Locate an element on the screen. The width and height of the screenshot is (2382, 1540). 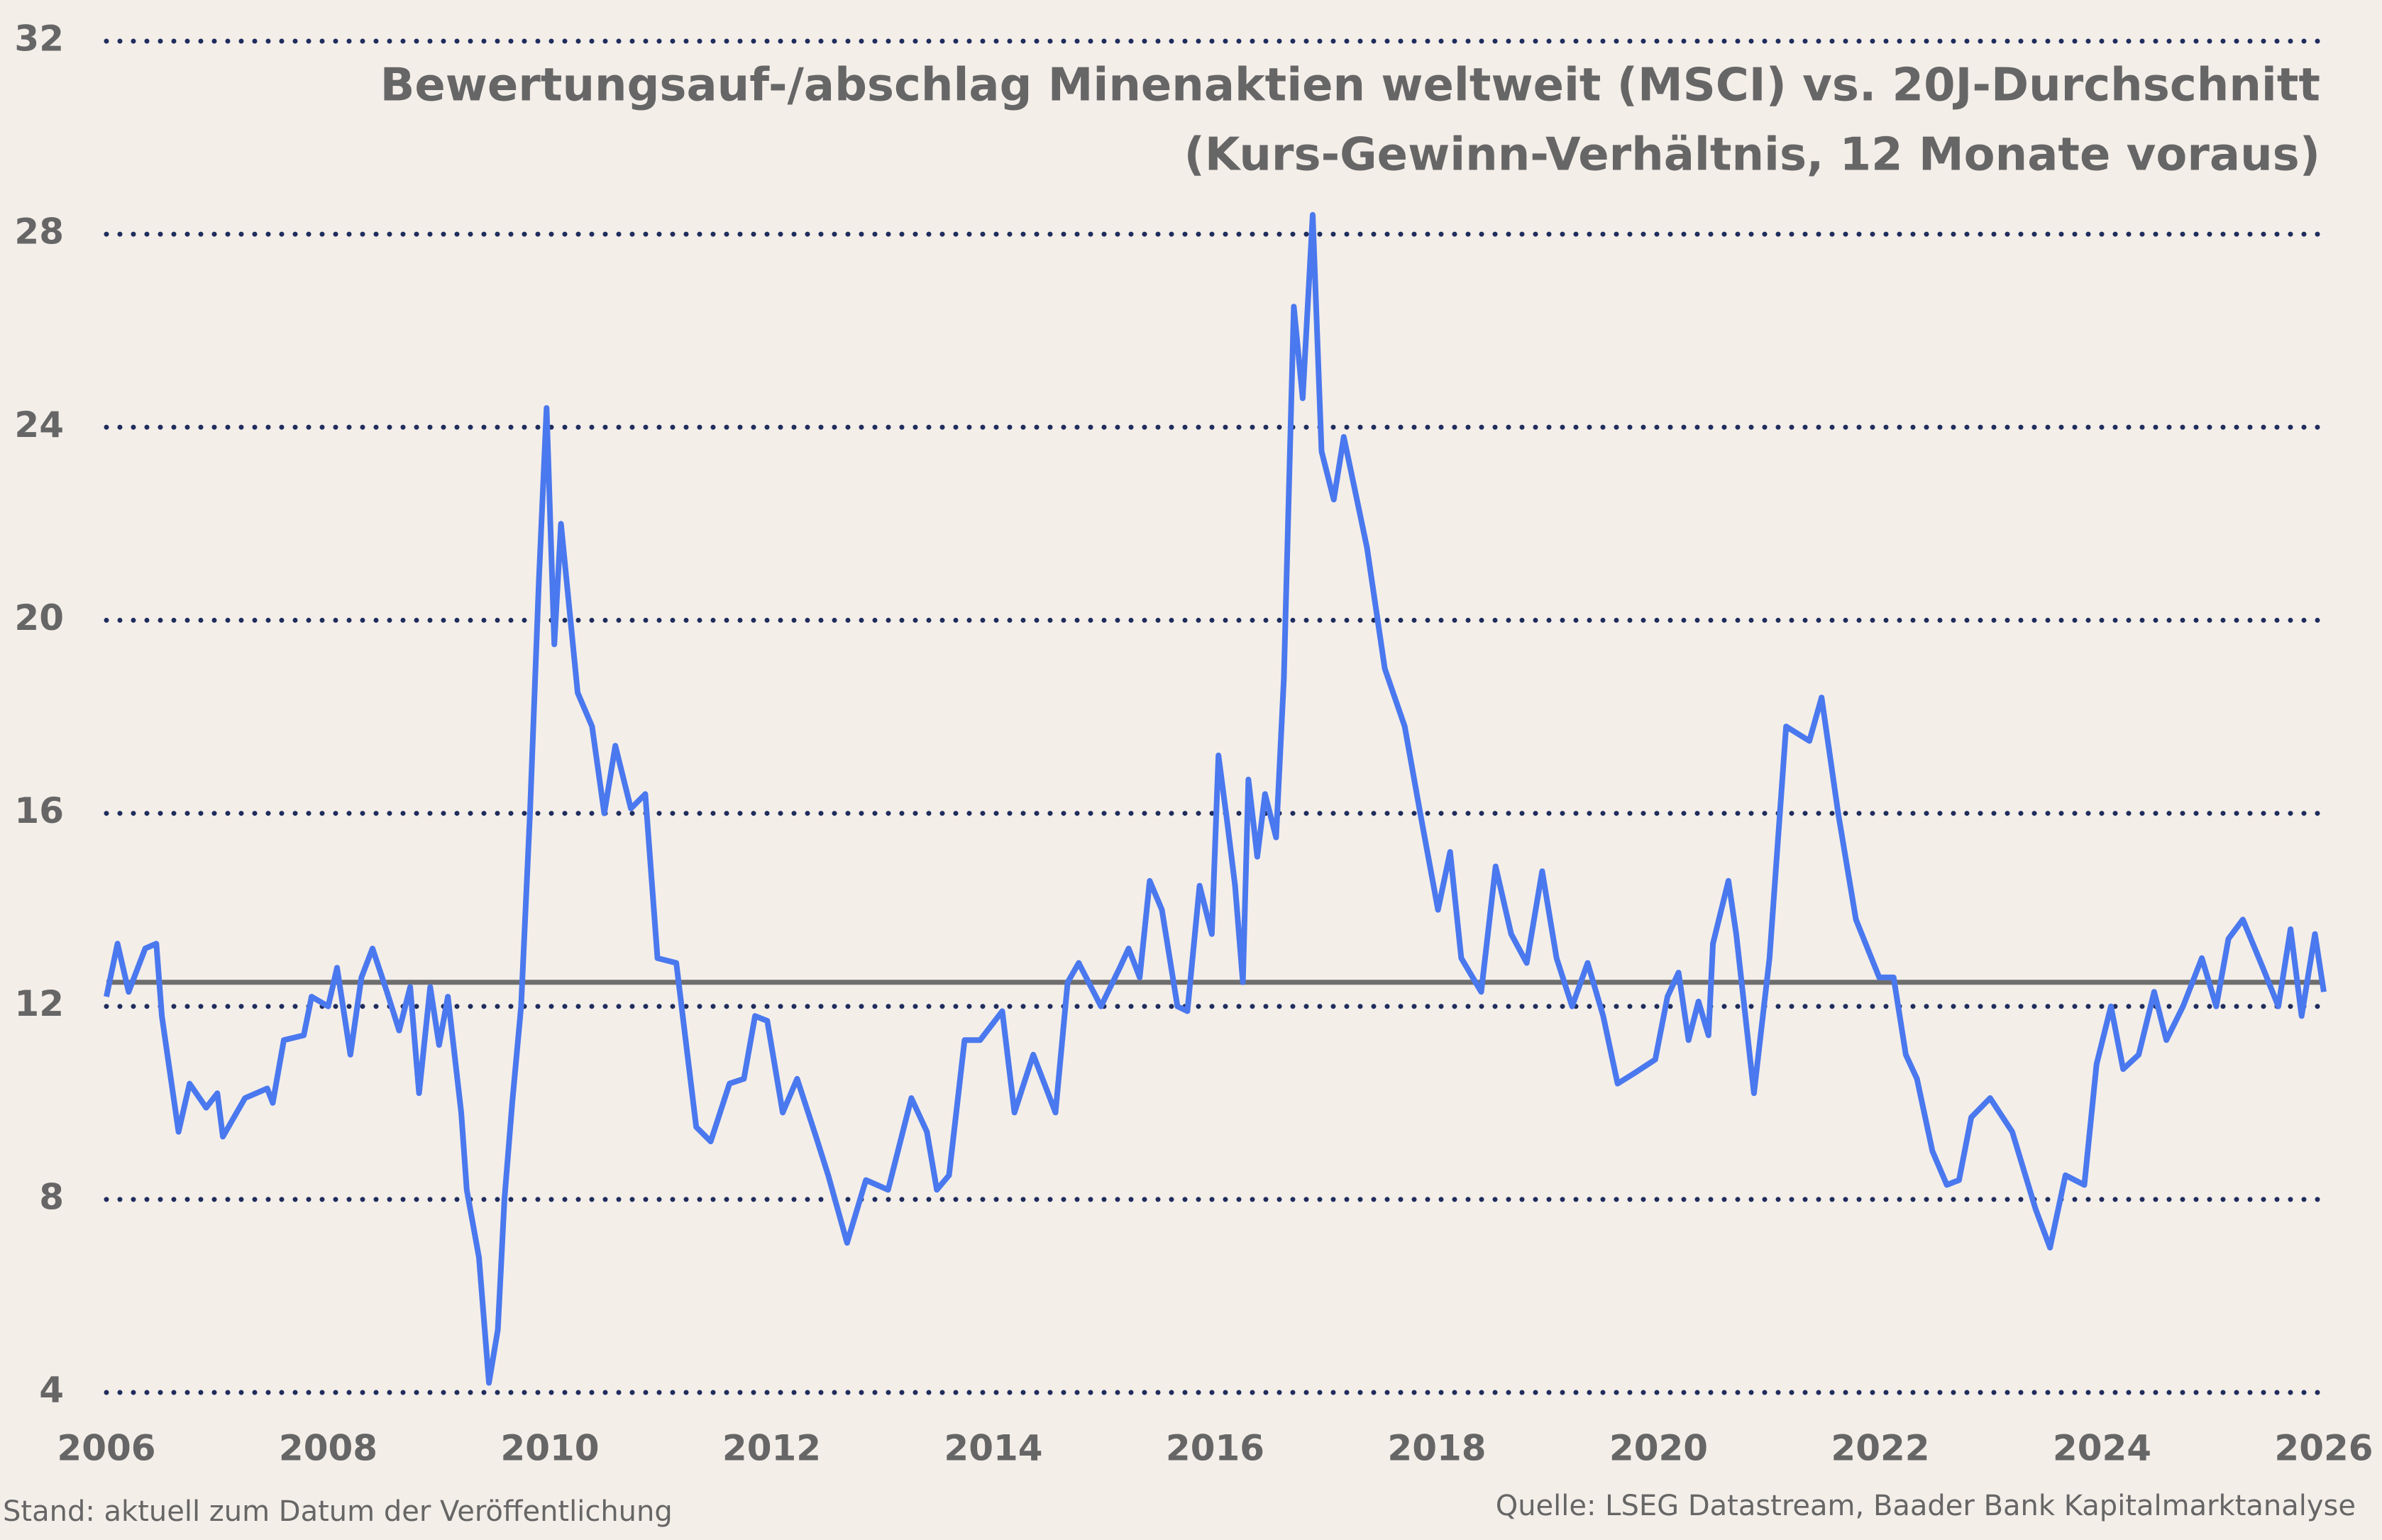
y-tick-label: 16 is located at coordinates (39, 811).